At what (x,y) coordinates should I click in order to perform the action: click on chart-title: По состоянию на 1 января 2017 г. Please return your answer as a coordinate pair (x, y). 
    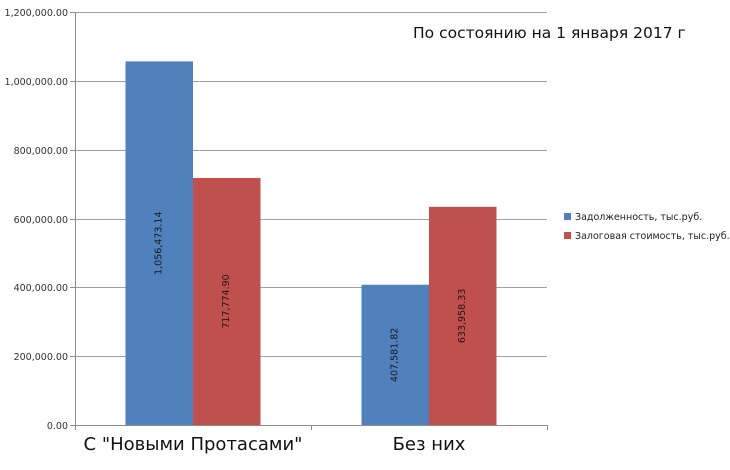
    Looking at the image, I should click on (549, 33).